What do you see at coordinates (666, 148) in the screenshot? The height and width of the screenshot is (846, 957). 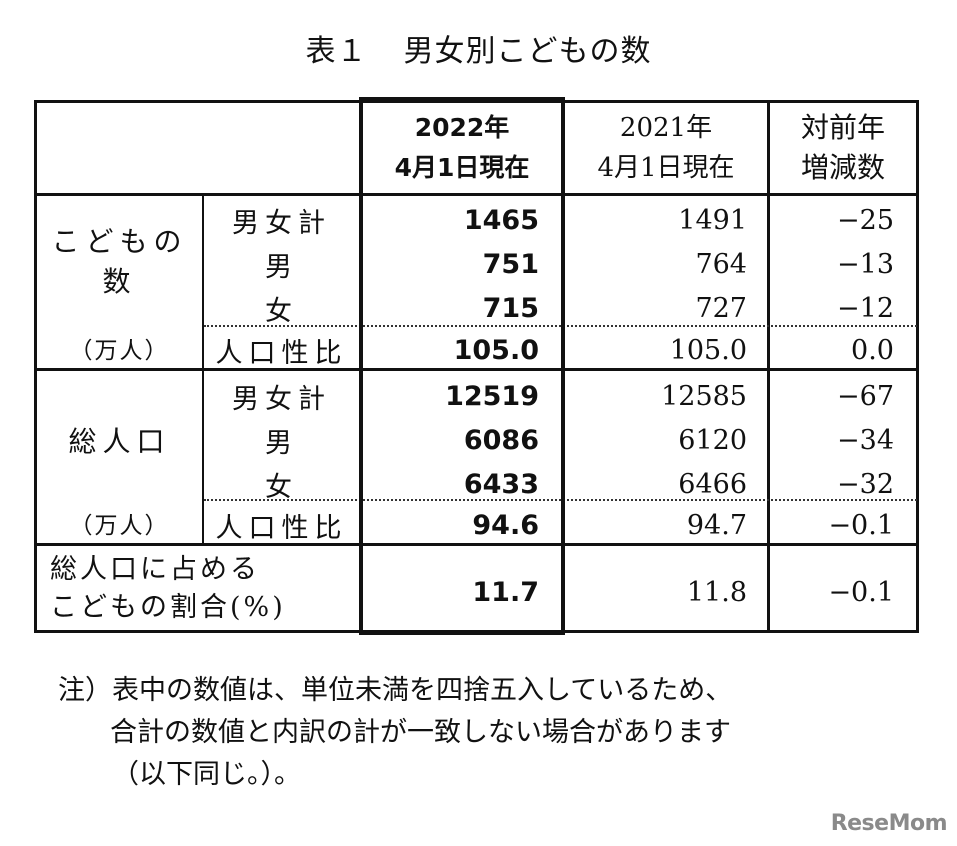 I see `header-2021: 2021年 4月1日現在` at bounding box center [666, 148].